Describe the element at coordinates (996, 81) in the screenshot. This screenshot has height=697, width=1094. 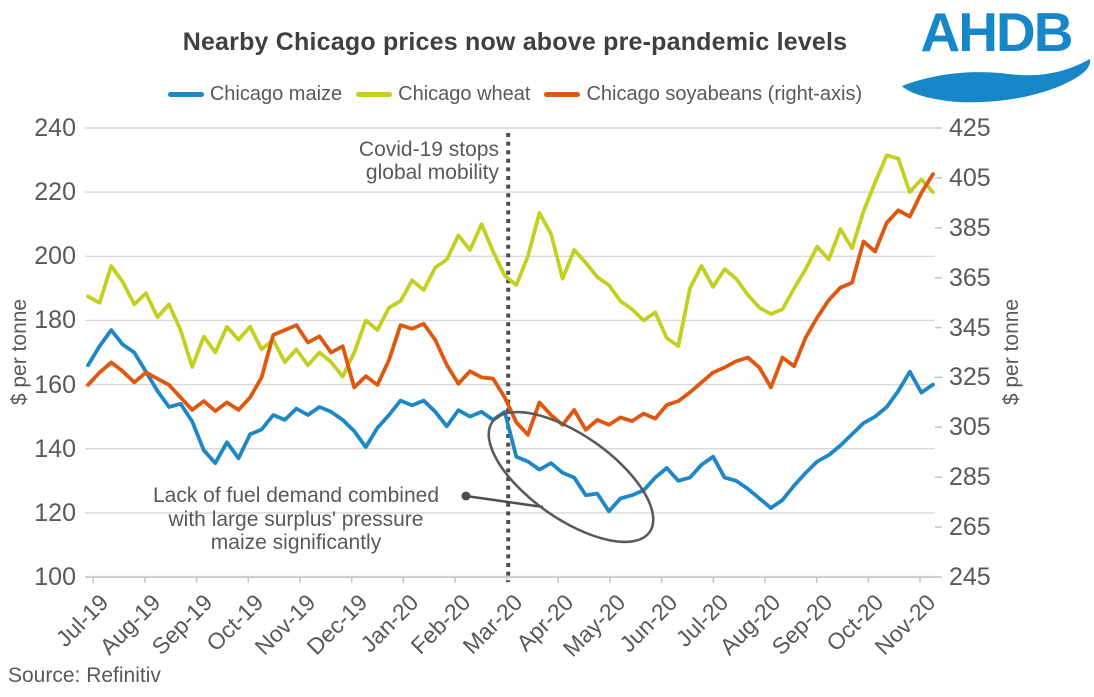
I see `ahdb-swoosh-icon` at that location.